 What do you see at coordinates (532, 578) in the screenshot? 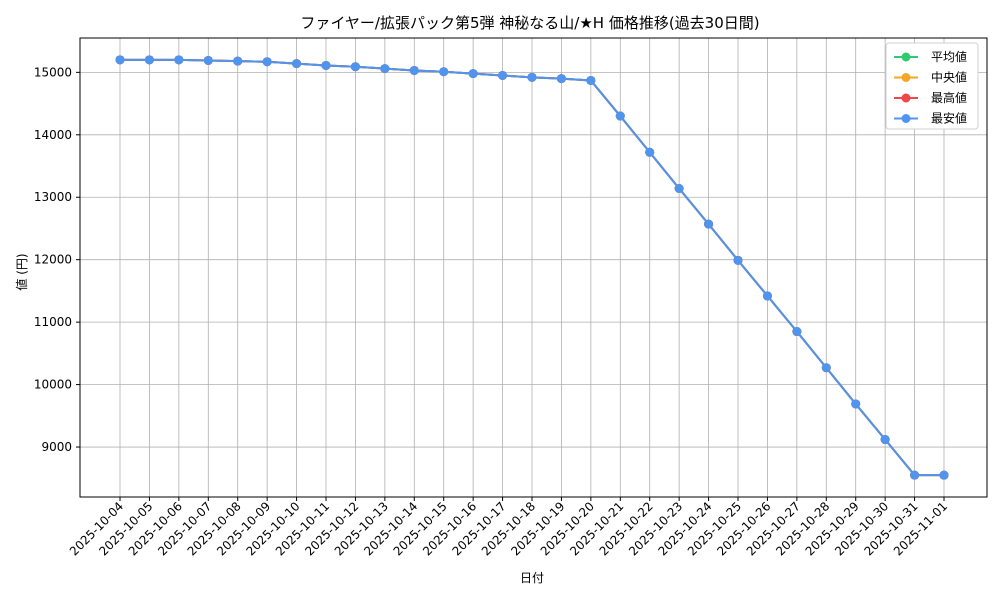
I see `x-axis-label: 日付` at bounding box center [532, 578].